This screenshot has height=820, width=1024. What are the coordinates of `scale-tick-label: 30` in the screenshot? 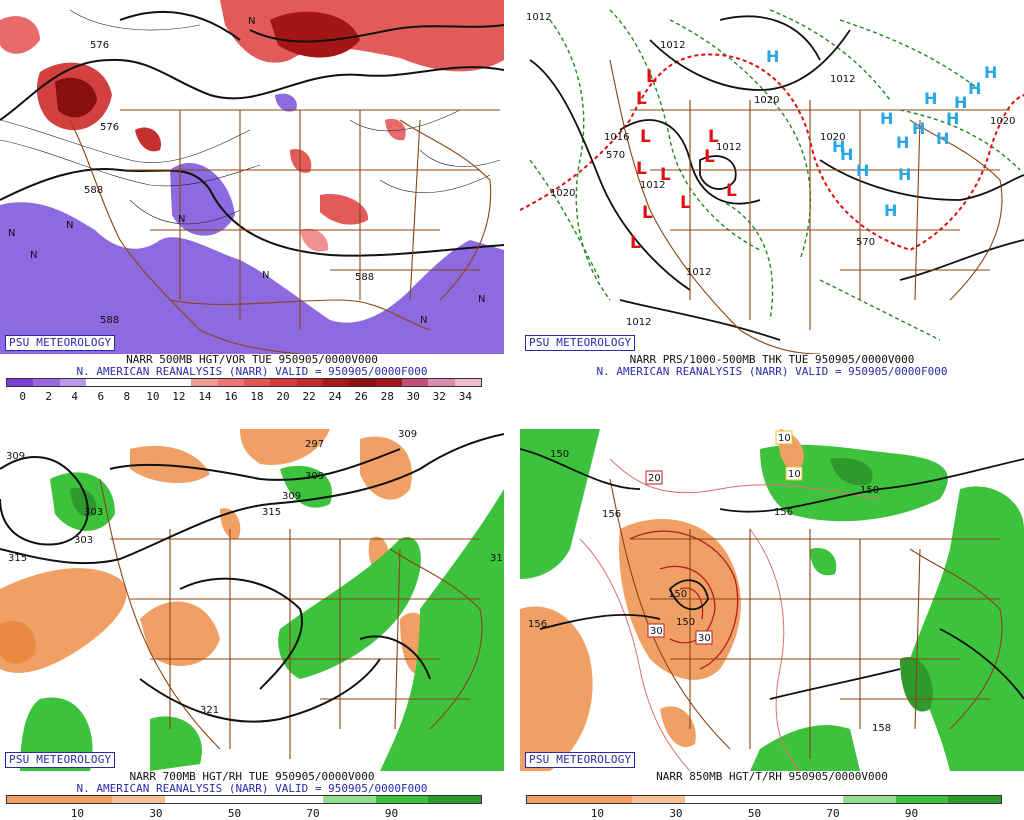 It's located at (156, 813).